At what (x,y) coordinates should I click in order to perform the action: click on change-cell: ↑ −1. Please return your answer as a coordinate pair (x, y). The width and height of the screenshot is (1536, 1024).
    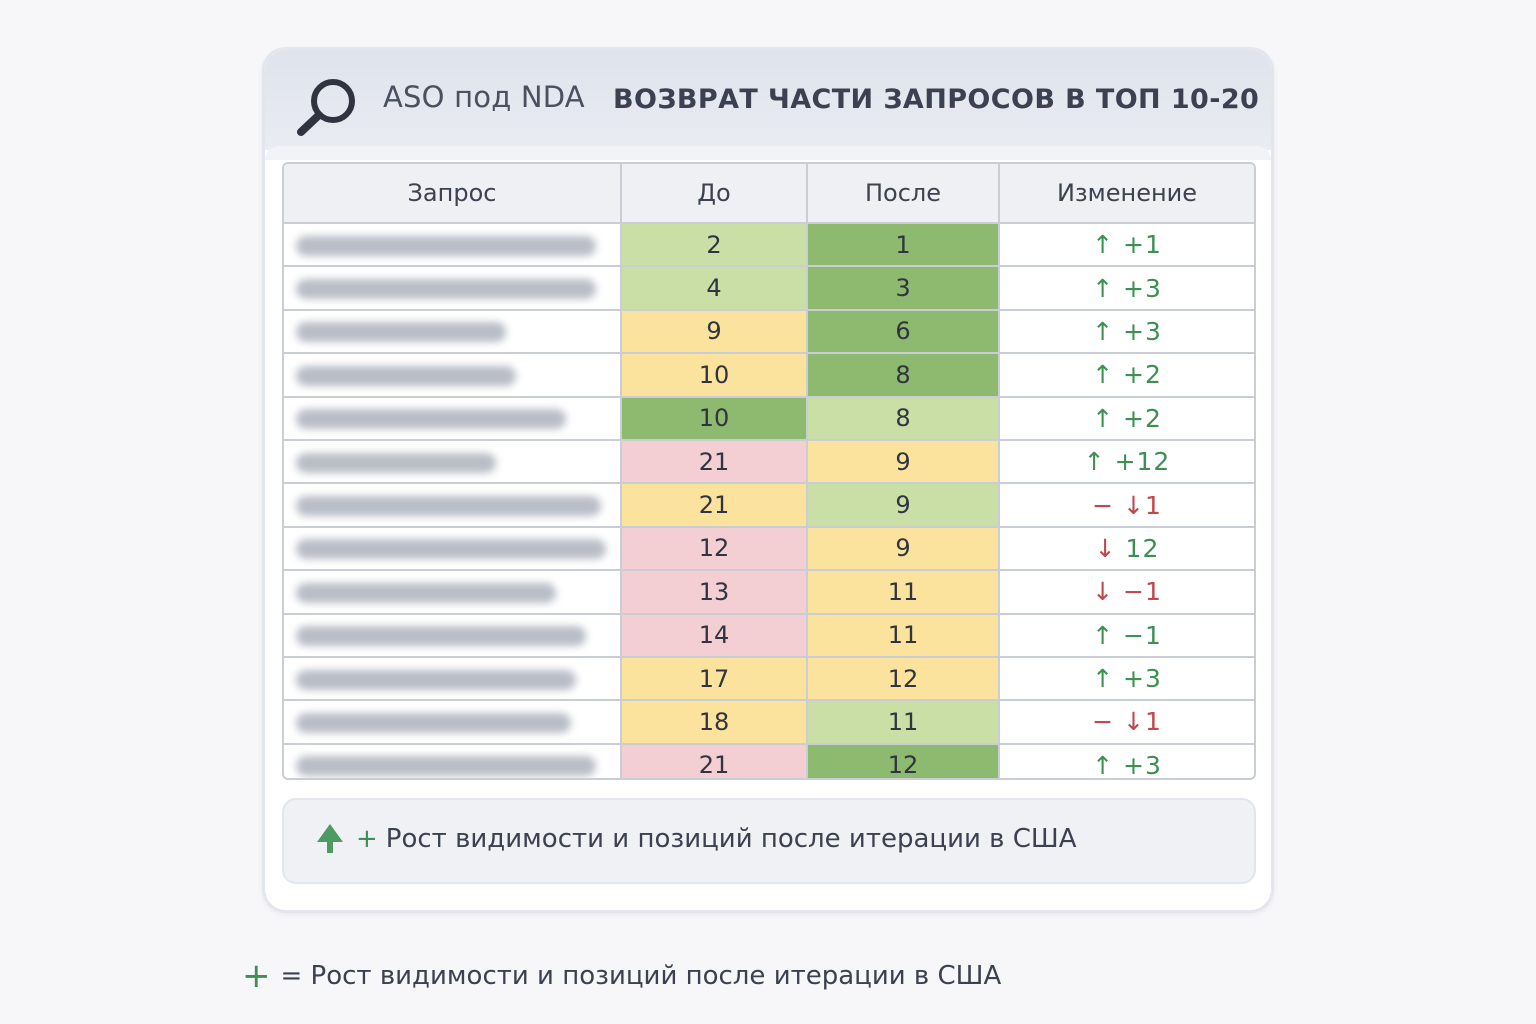
    Looking at the image, I should click on (1126, 635).